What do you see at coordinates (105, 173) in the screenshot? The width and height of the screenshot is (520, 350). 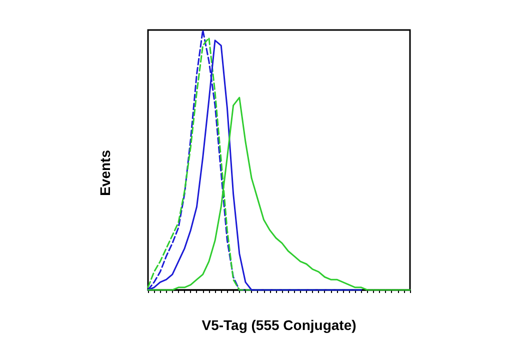 I see `y-axis-title: Events` at bounding box center [105, 173].